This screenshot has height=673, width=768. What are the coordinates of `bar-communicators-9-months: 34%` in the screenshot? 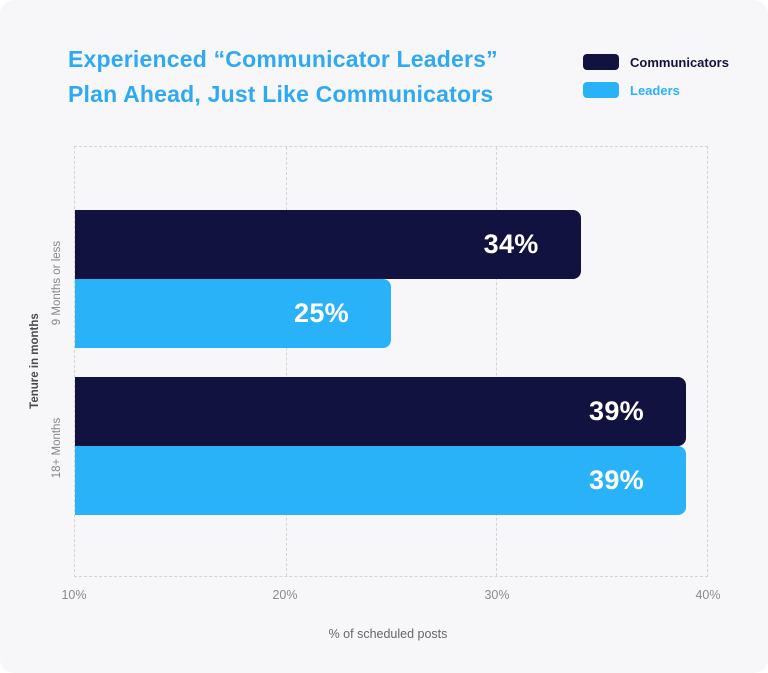 It's located at (328, 244).